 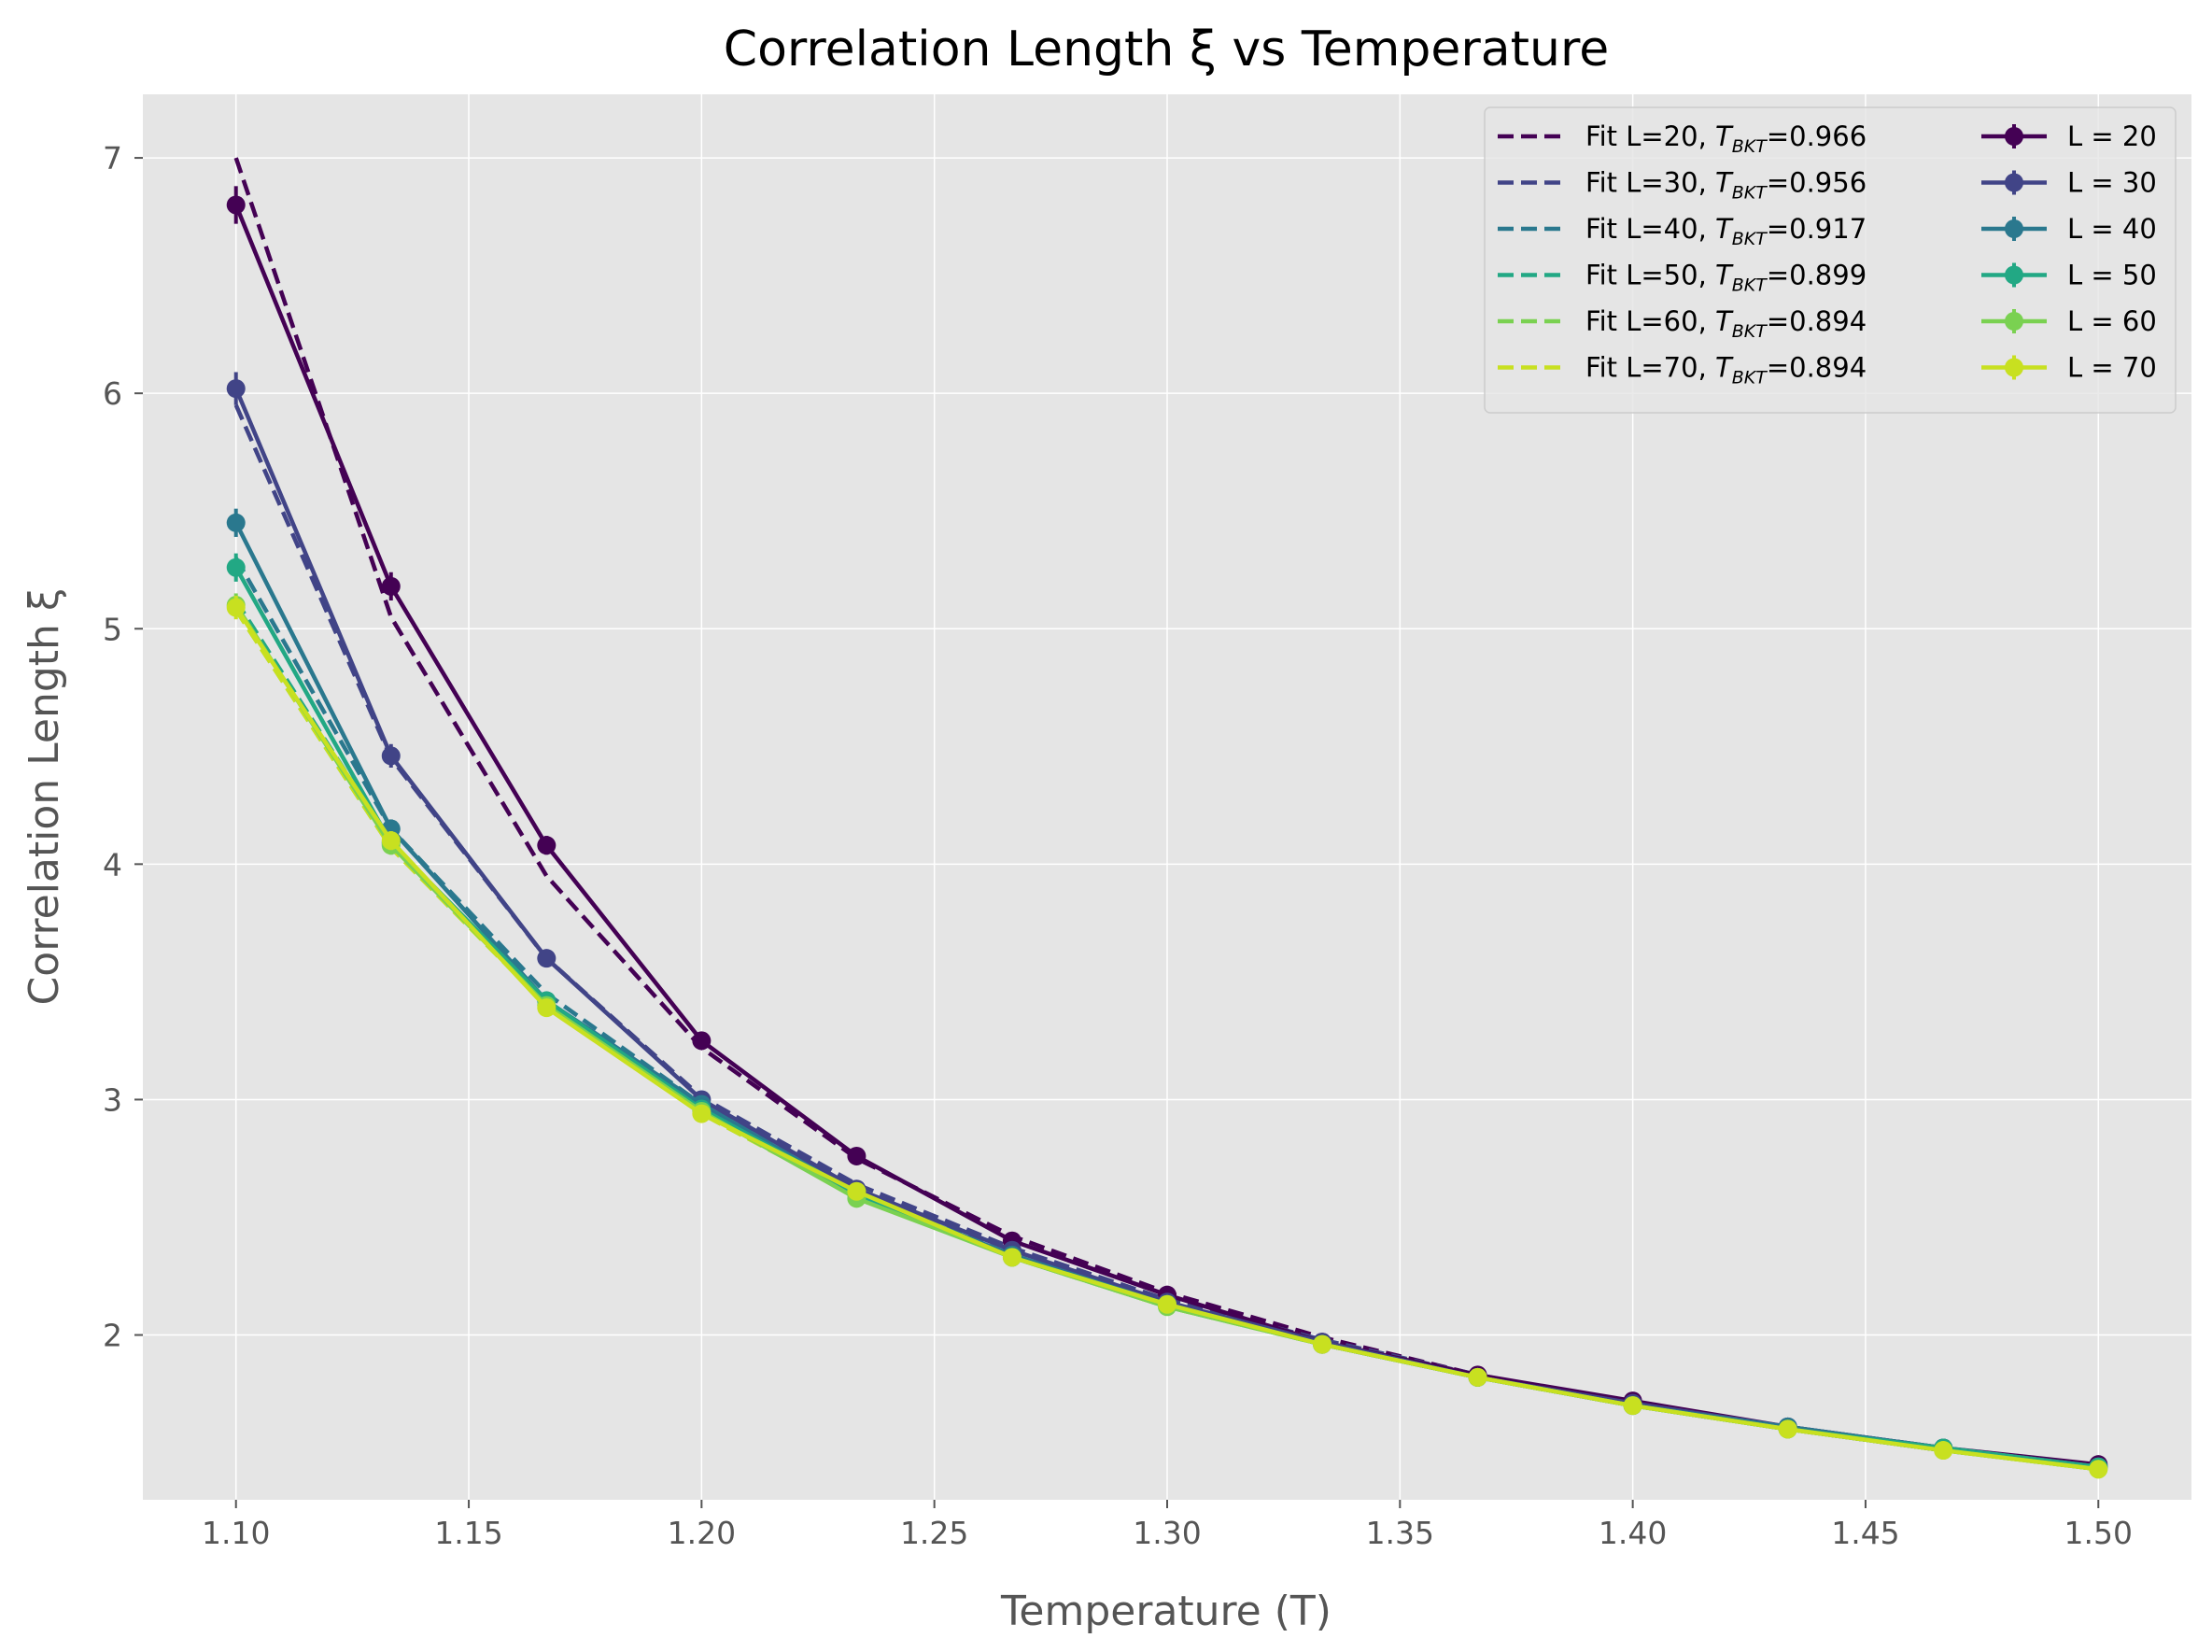 I want to click on legend-fit-label: Fit L=60, TBKT=0.894, so click(x=1726, y=323).